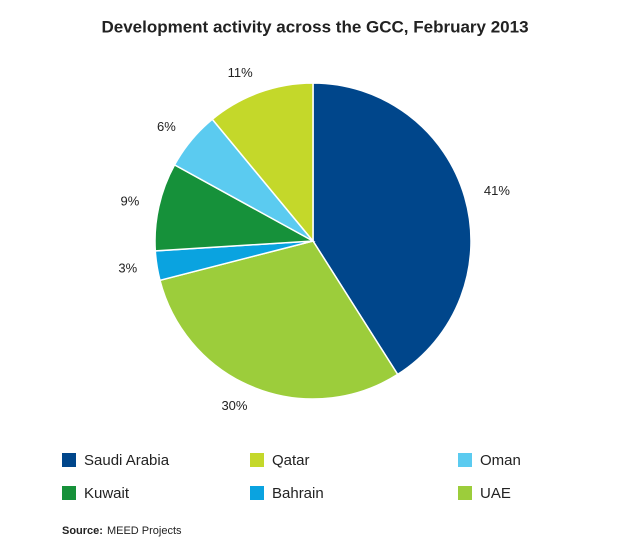 This screenshot has height=557, width=630. What do you see at coordinates (127, 267) in the screenshot?
I see `value-label: 3%` at bounding box center [127, 267].